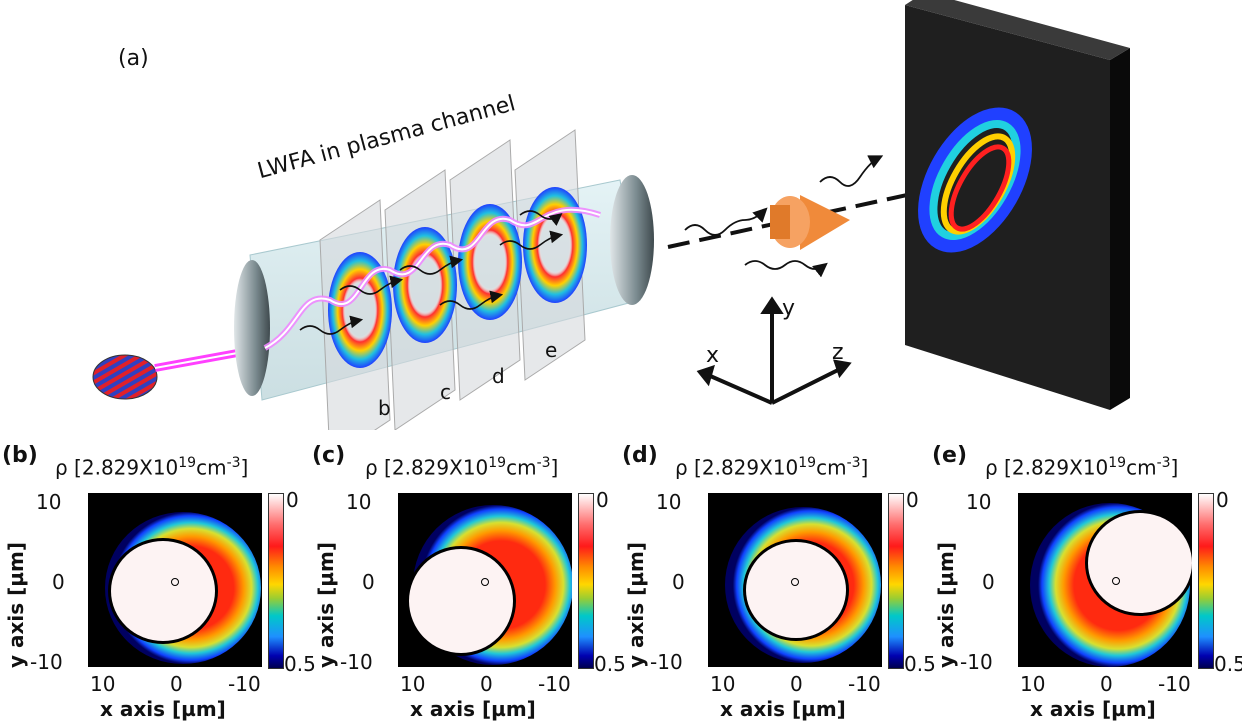  What do you see at coordinates (640, 455) in the screenshot?
I see `panel-label: (d)` at bounding box center [640, 455].